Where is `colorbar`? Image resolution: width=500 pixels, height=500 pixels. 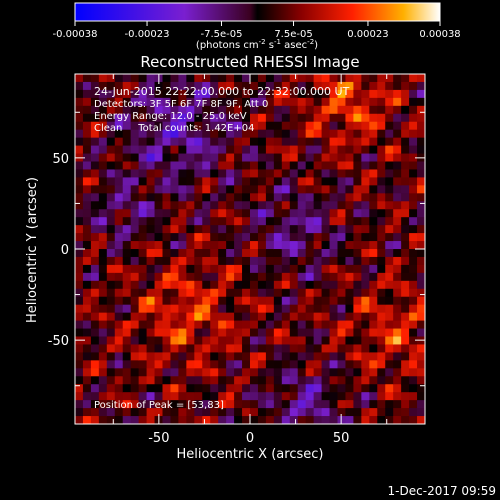
colorbar is located at coordinates (257, 12).